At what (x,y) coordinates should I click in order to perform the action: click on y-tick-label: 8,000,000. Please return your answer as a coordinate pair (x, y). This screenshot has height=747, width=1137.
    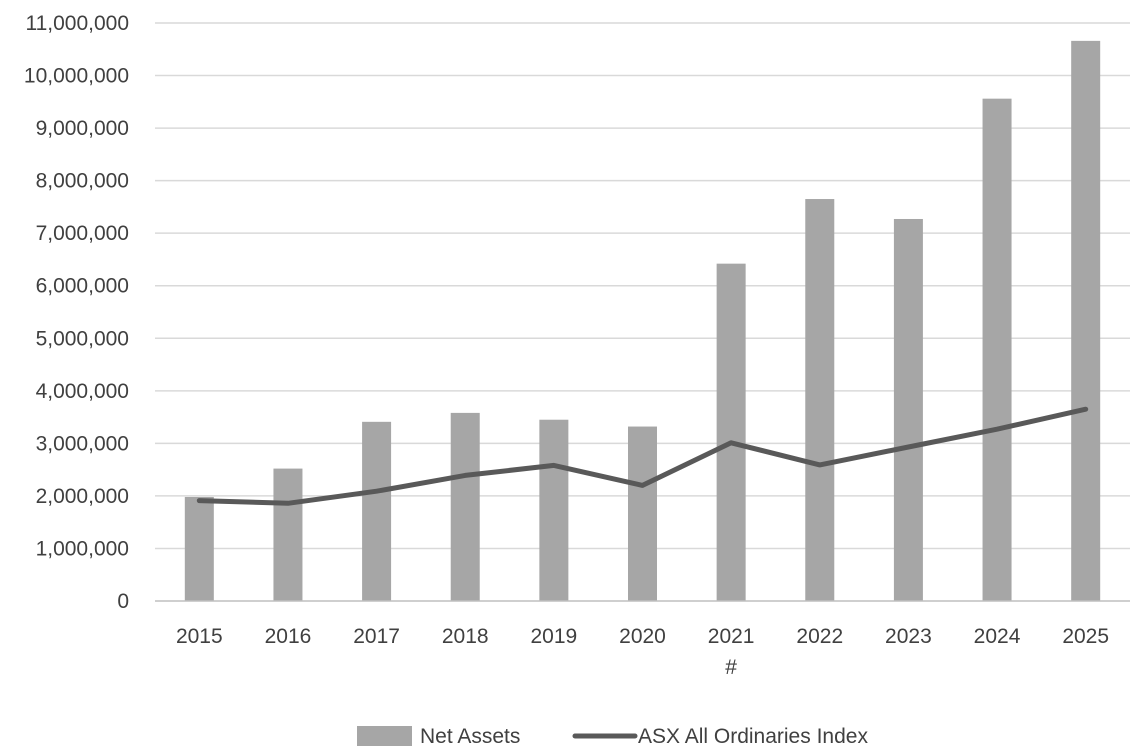
    Looking at the image, I should click on (82, 181).